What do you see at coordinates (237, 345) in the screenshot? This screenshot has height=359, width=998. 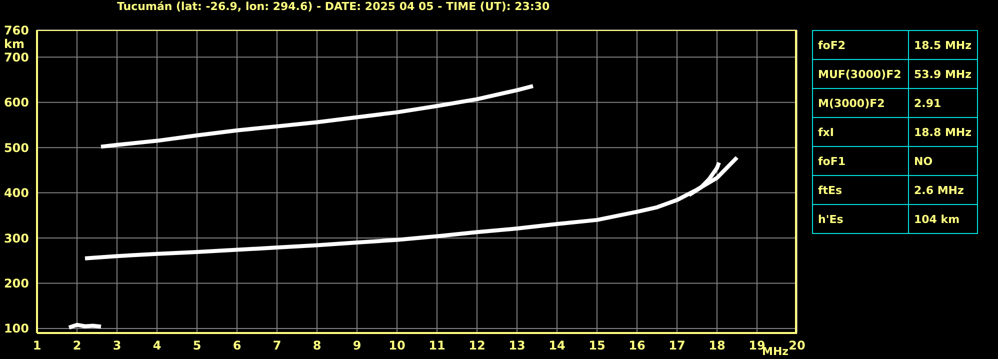 I see `x-tick-label: 6` at bounding box center [237, 345].